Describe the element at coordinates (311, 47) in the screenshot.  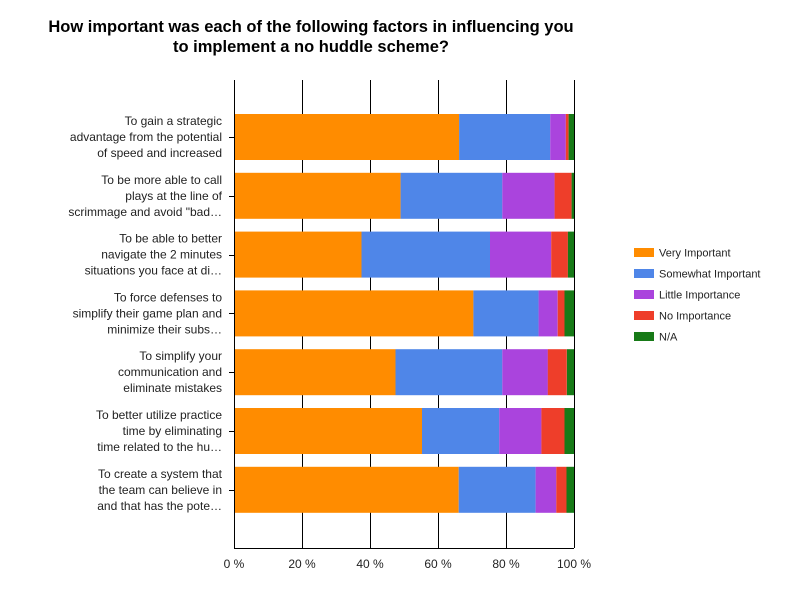
I see `chart-title-line: to implement a no huddle scheme?` at that location.